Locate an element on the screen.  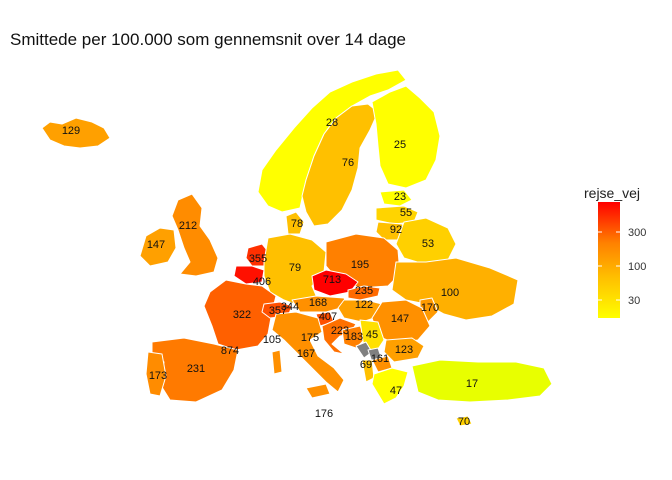
label-slovenia: 407 is located at coordinates (328, 317).